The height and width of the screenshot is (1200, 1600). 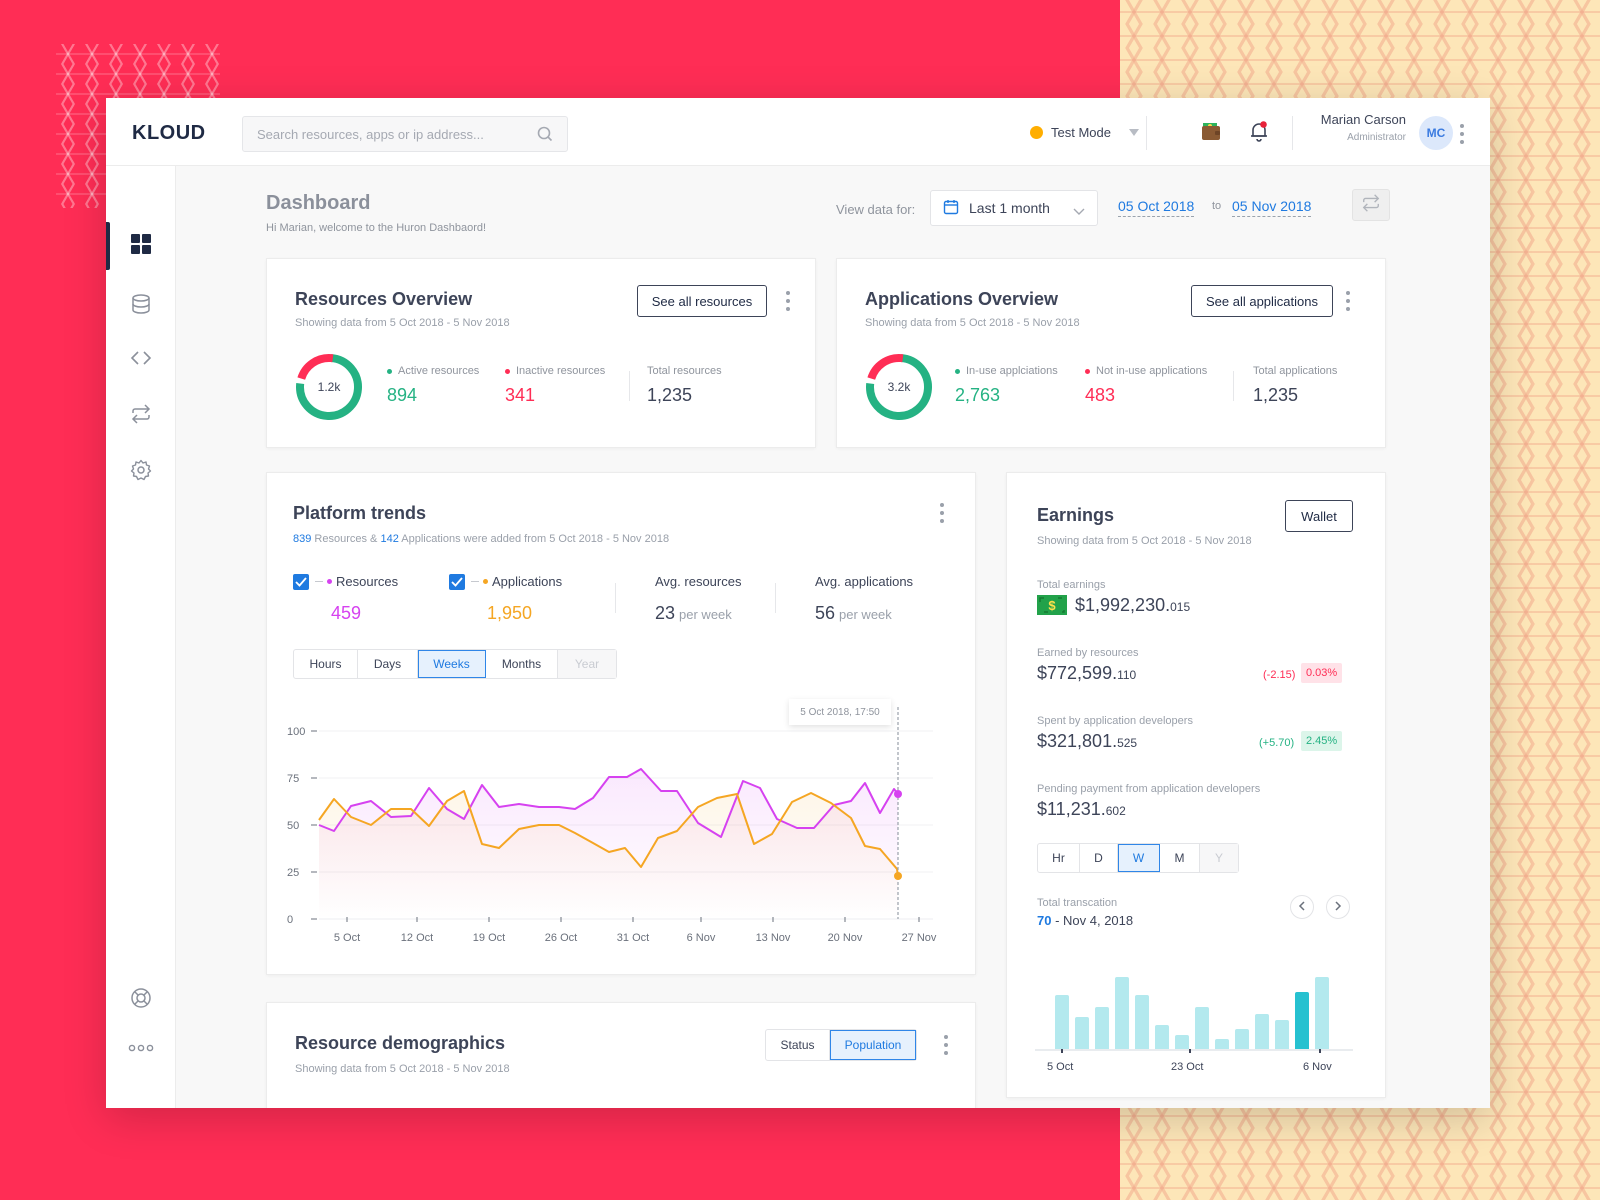 What do you see at coordinates (433, 385) in the screenshot?
I see `stat-active-resources: Active resources 894` at bounding box center [433, 385].